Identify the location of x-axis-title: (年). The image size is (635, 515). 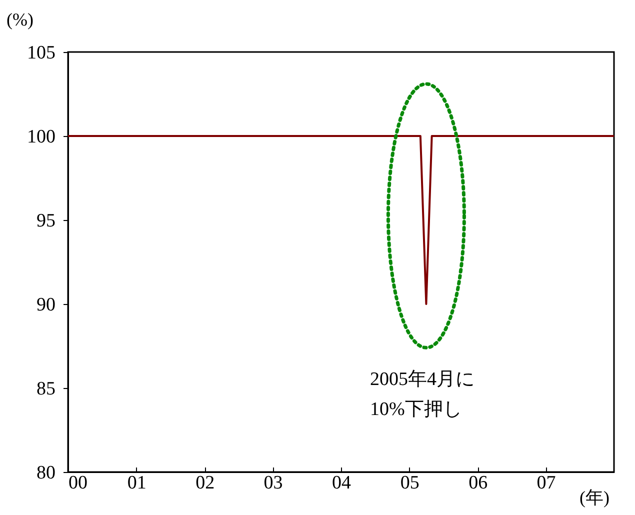
(595, 498).